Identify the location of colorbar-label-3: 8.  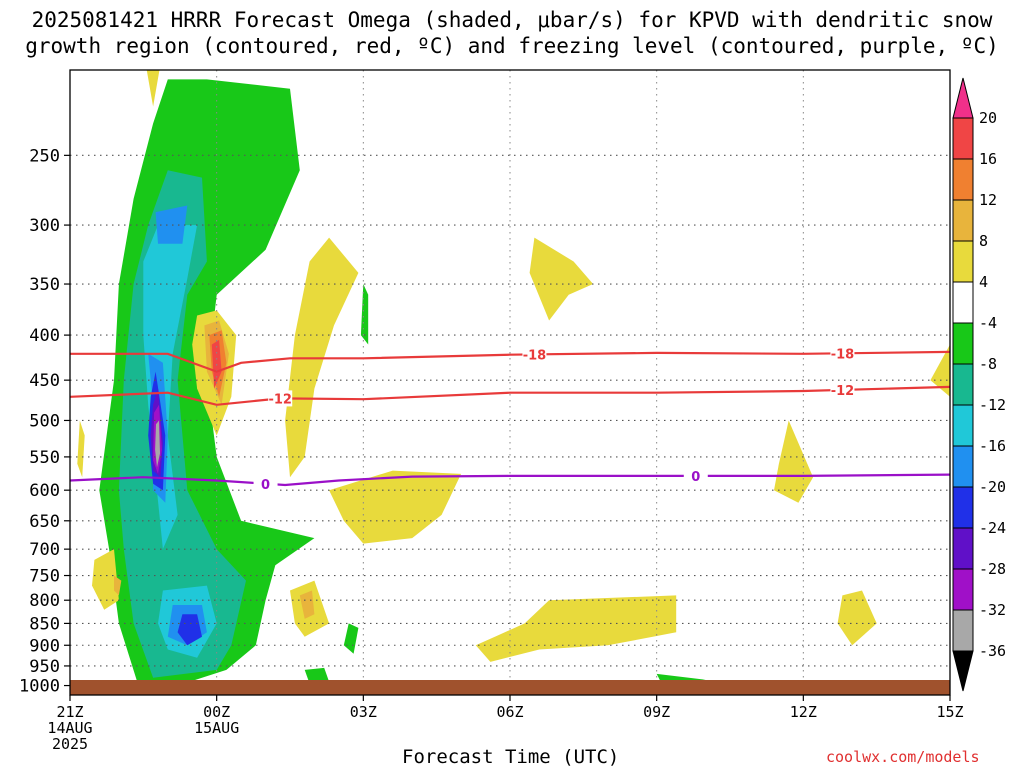
(983, 241).